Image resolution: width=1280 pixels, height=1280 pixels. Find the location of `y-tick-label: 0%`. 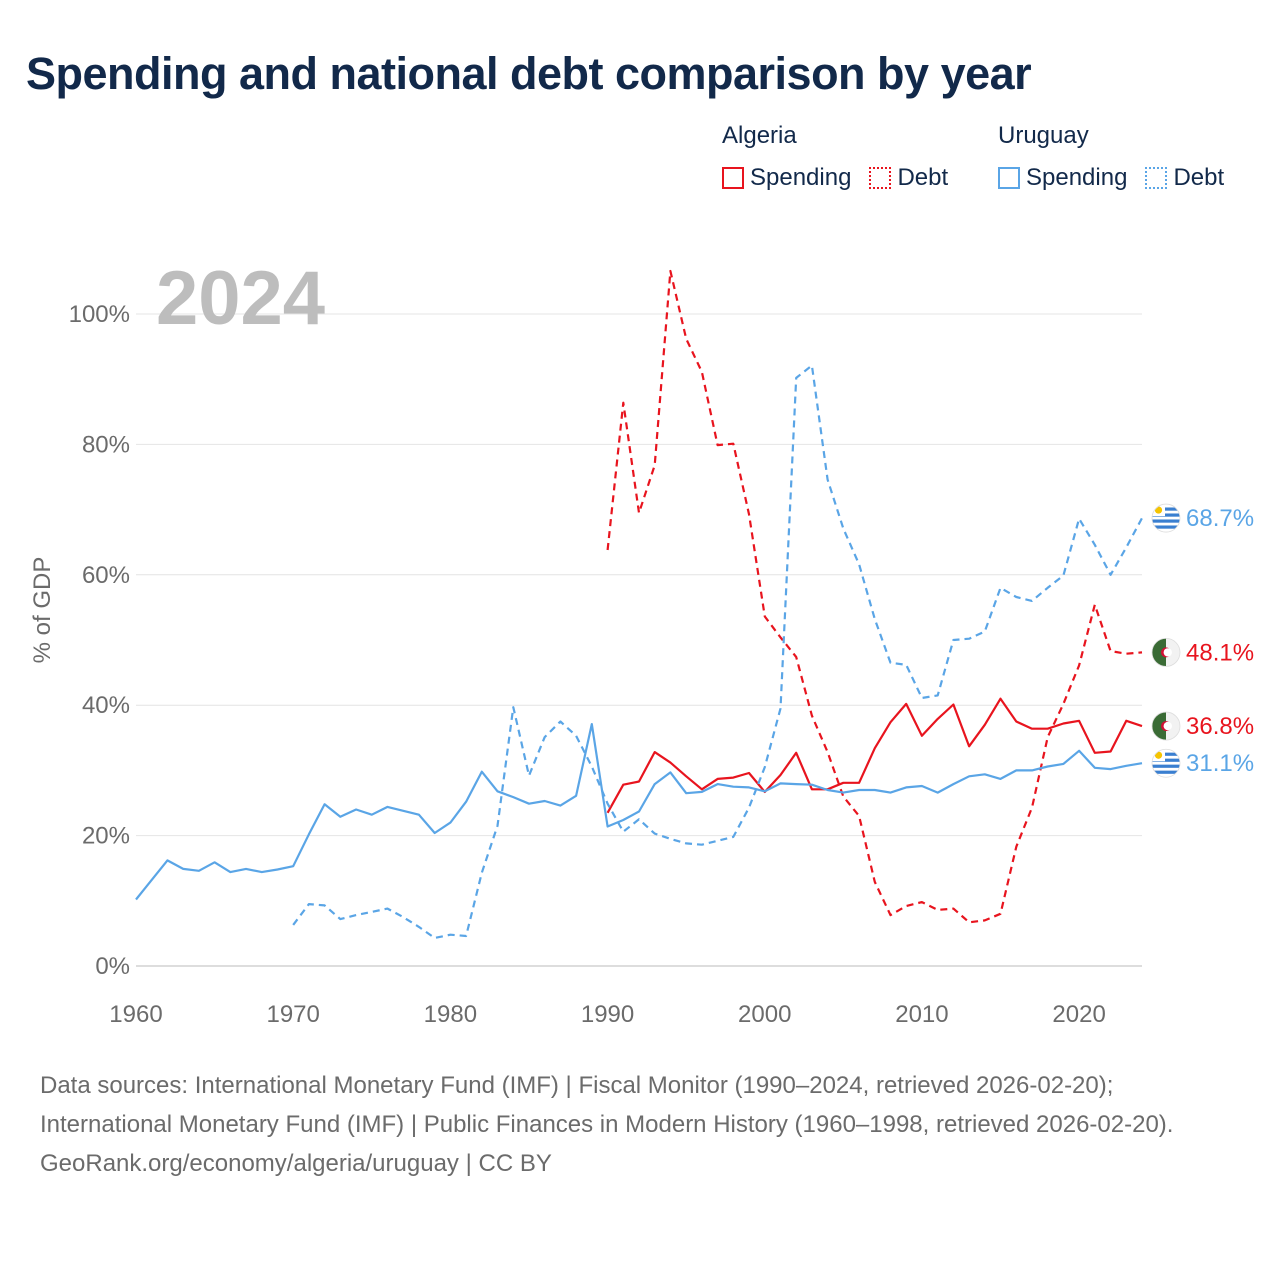

y-tick-label: 0% is located at coordinates (112, 966).